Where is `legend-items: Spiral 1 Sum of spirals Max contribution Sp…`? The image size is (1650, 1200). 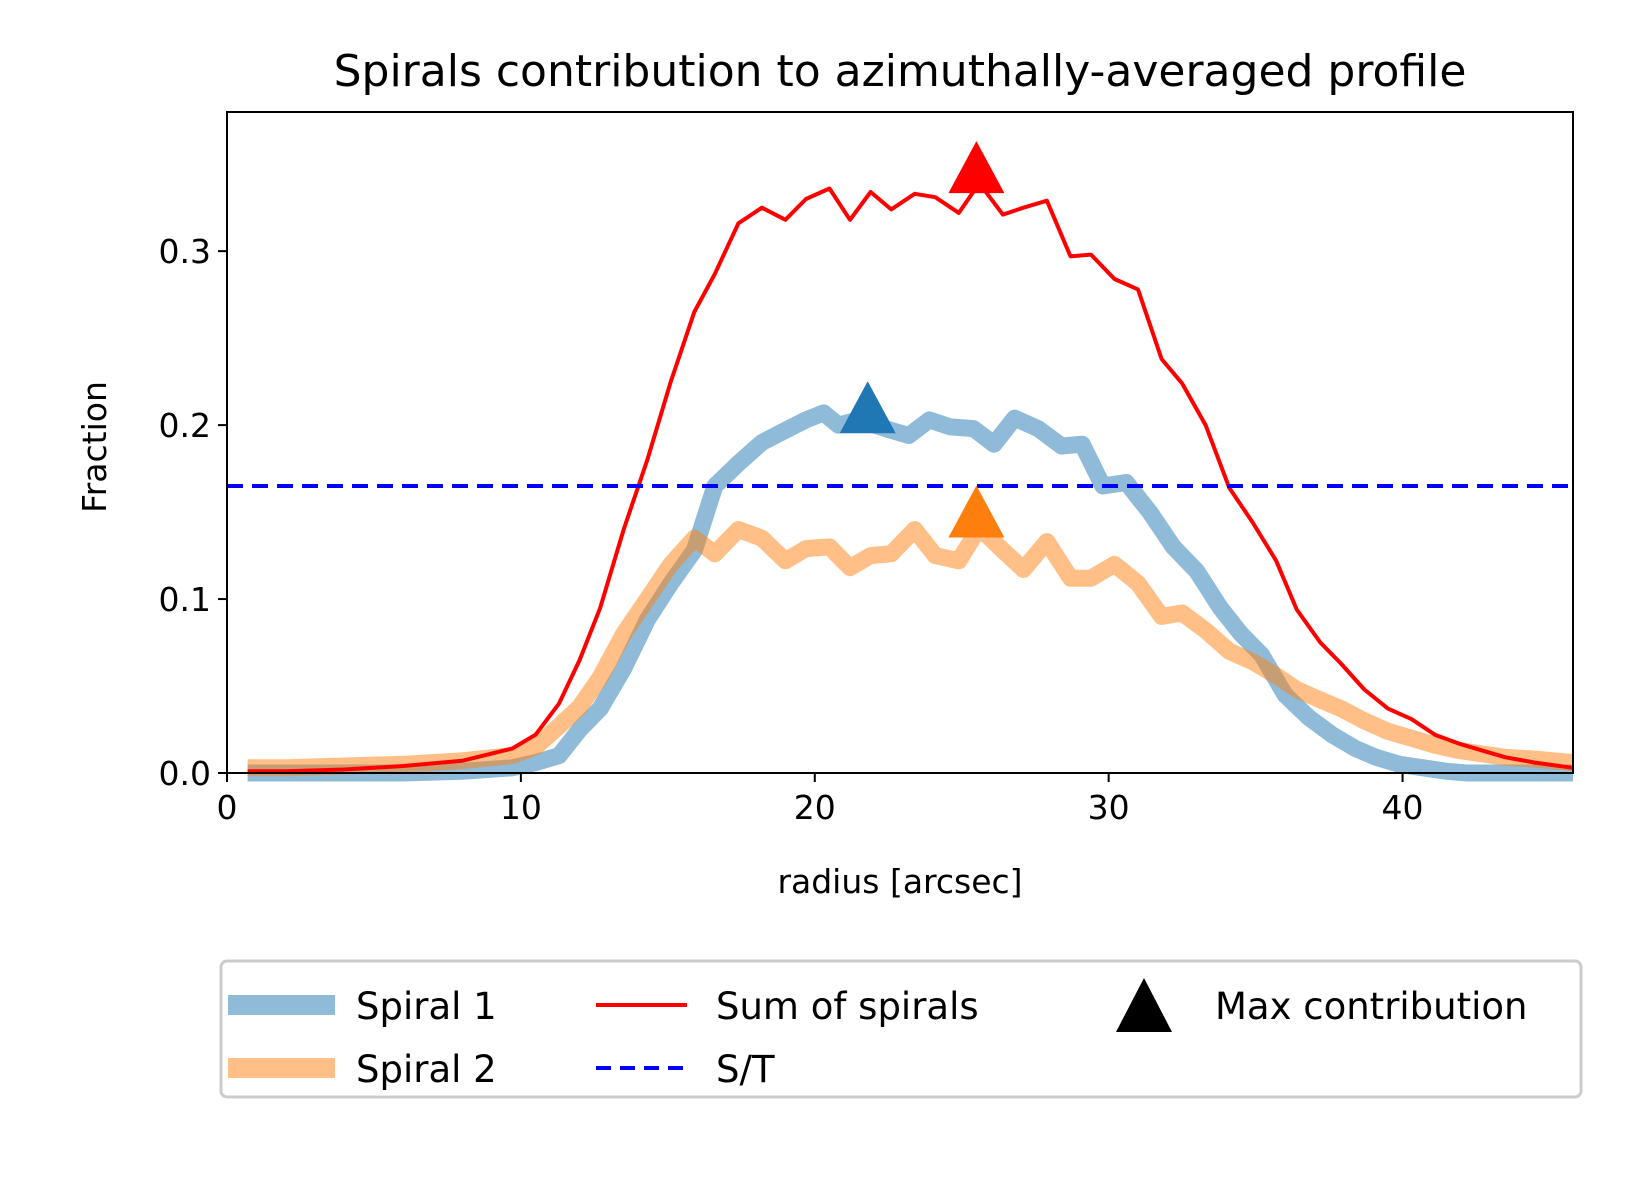 legend-items: Spiral 1 Sum of spirals Max contribution Sp… is located at coordinates (878, 1034).